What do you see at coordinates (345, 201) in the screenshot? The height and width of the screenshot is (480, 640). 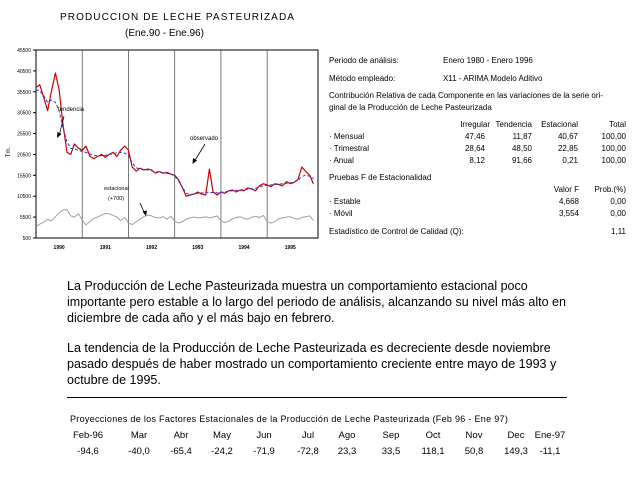 I see `pruebas-row-label: · Estable` at bounding box center [345, 201].